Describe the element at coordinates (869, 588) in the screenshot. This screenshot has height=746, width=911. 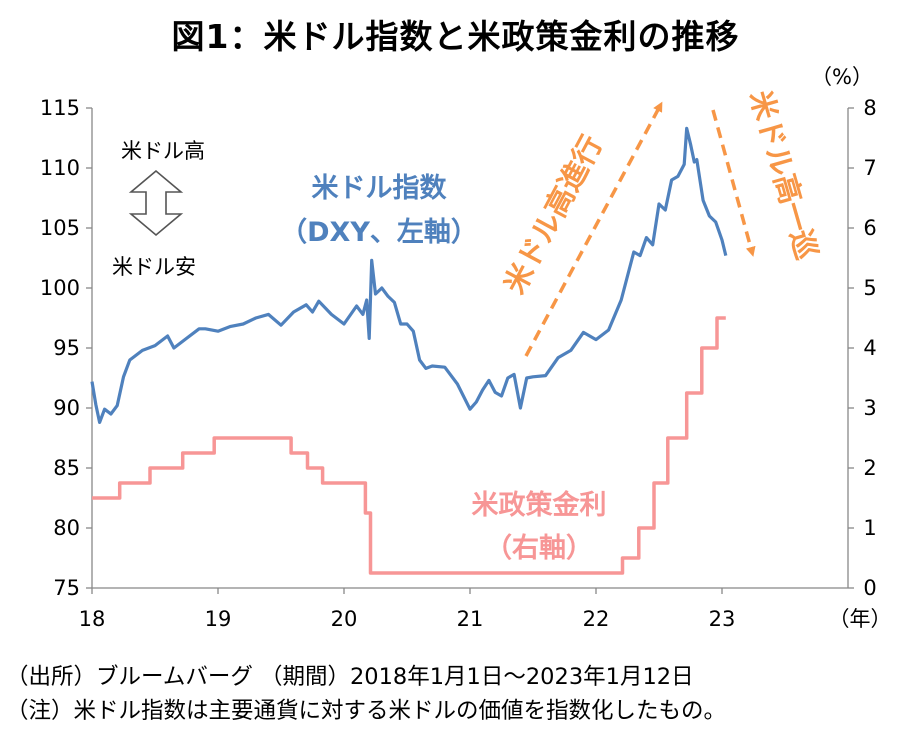
I see `right-tick-label: 0` at that location.